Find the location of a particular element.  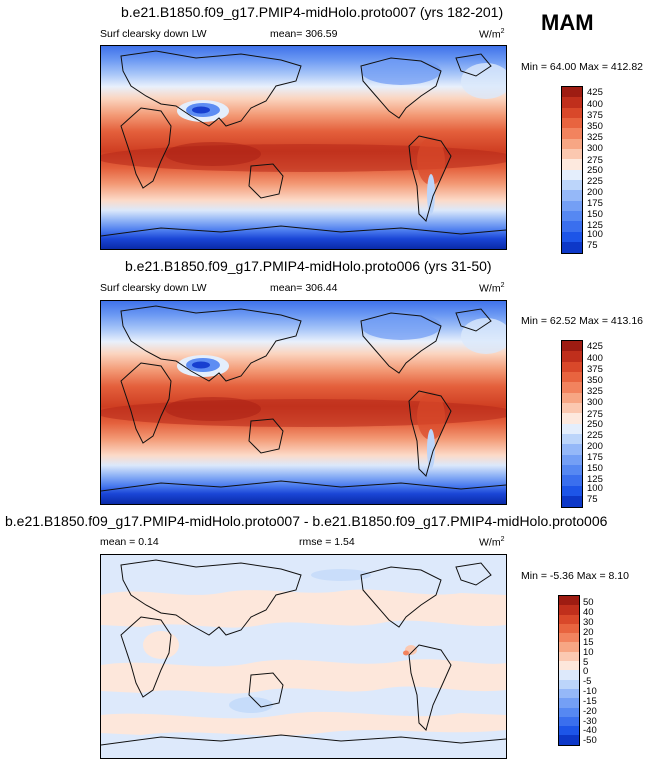

panel2-tick: 275 is located at coordinates (595, 414).